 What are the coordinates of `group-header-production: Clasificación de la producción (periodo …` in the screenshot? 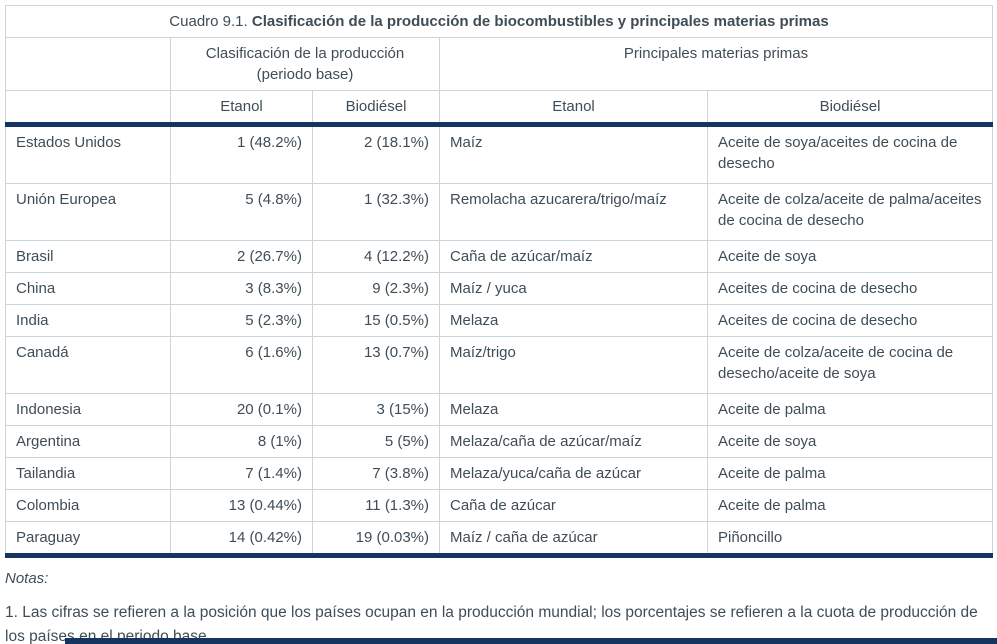 It's located at (305, 64).